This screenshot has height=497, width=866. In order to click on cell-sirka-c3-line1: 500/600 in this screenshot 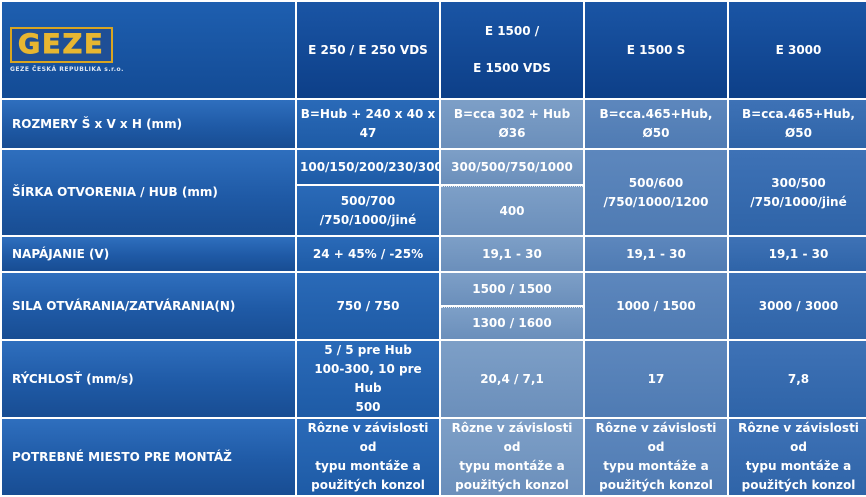, I will do `click(656, 182)`.